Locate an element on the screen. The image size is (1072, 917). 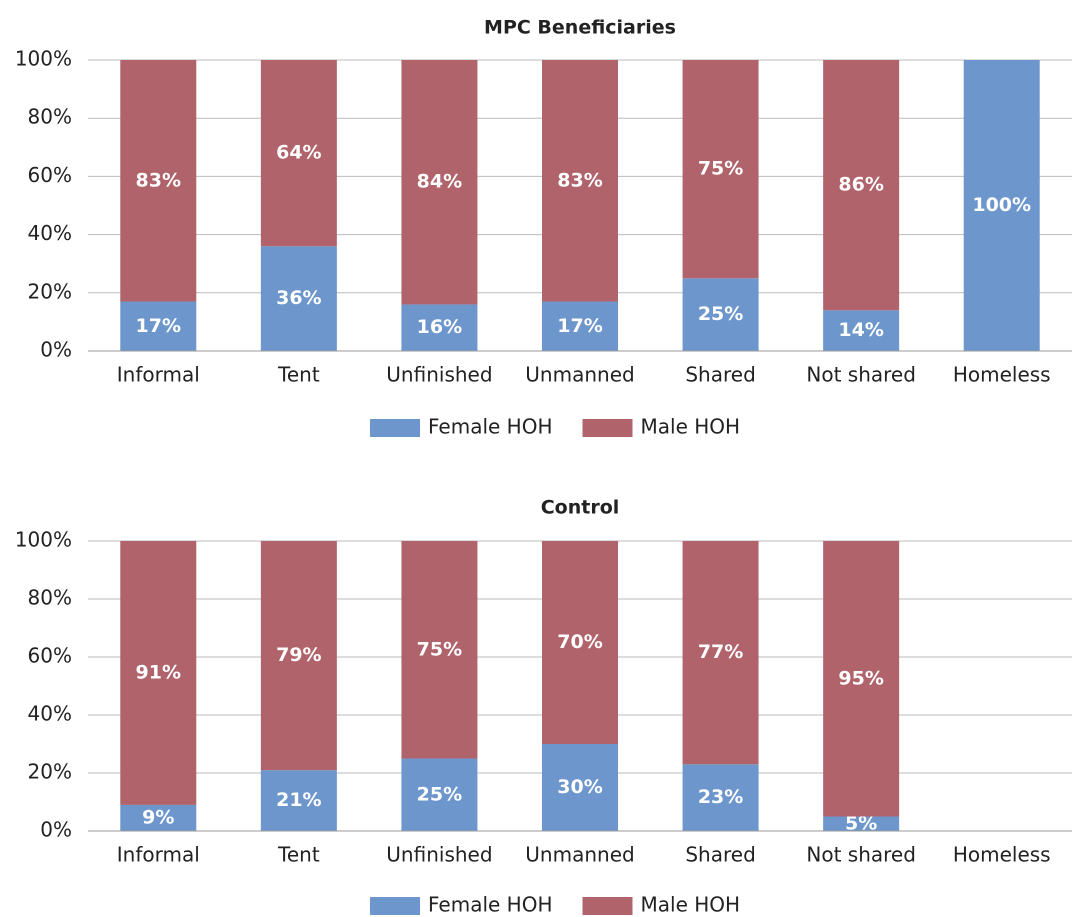
data-label: 86% is located at coordinates (860, 185).